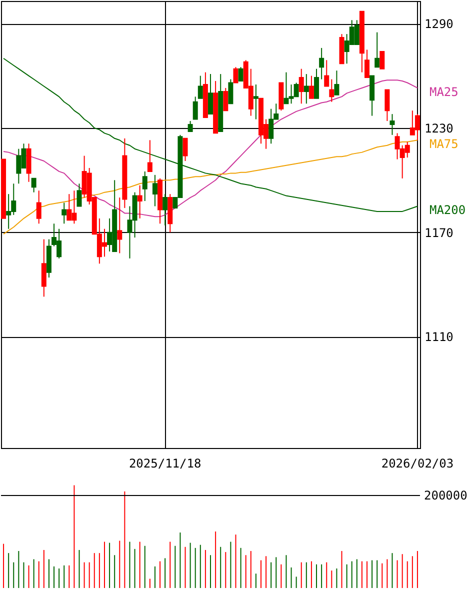 The height and width of the screenshot is (598, 472). Describe the element at coordinates (439, 128) in the screenshot. I see `y-tick-label: 1230` at that location.